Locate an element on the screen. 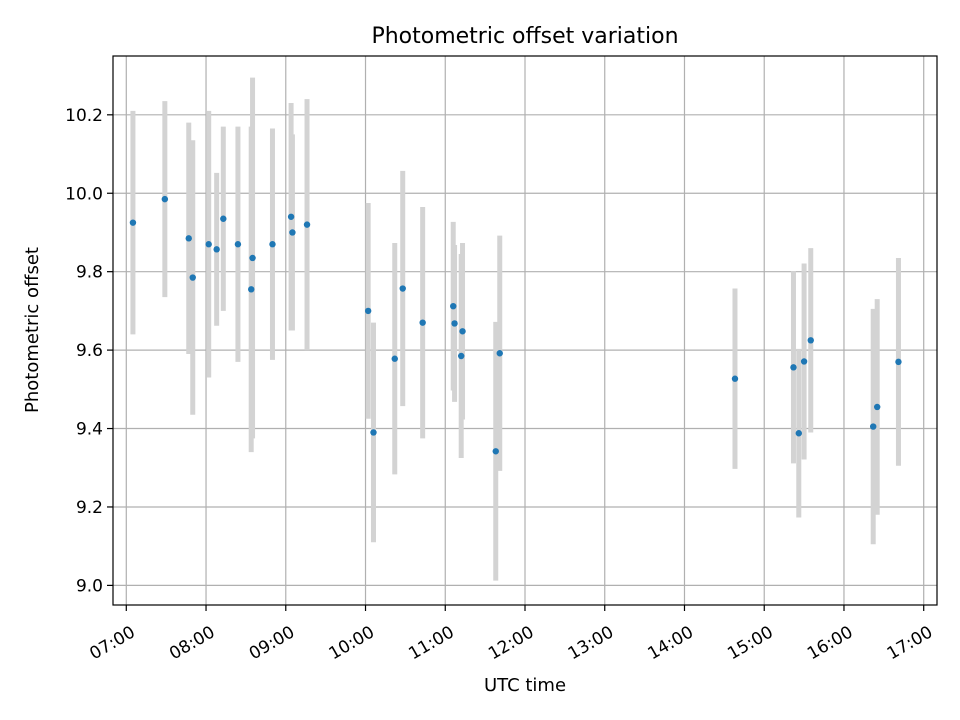 The image size is (960, 720). y-tick-labels: 9.0 9.2 9.4 9.6 9.8 10.0 10.2 is located at coordinates (84, 351).